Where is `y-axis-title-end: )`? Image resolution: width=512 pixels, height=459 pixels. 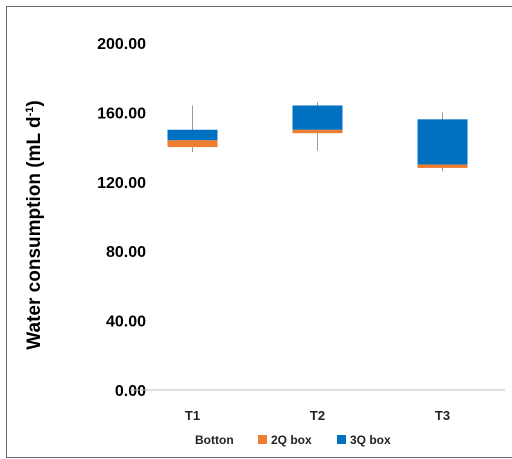
y-axis-title-end: ) is located at coordinates (34, 103).